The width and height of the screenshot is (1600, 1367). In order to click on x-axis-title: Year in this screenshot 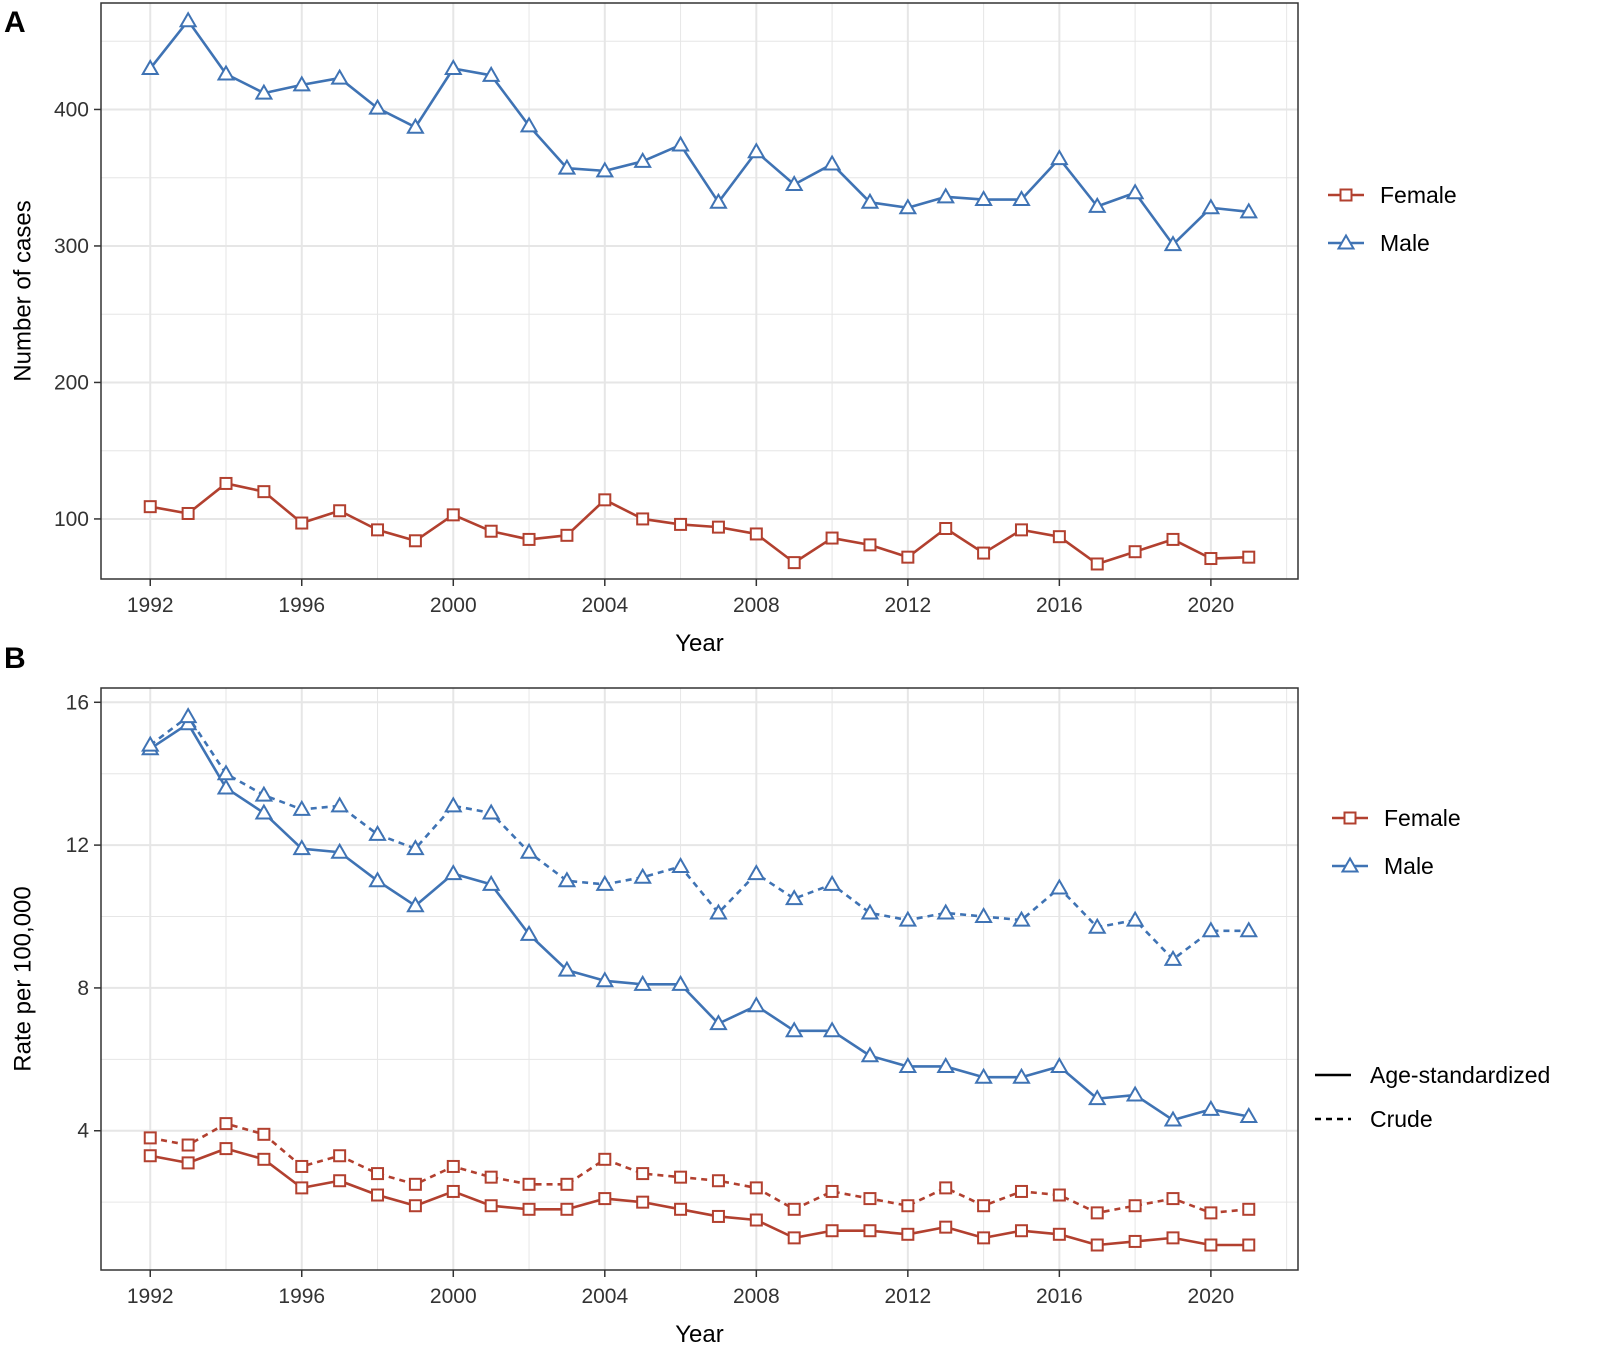, I will do `click(699, 1334)`.